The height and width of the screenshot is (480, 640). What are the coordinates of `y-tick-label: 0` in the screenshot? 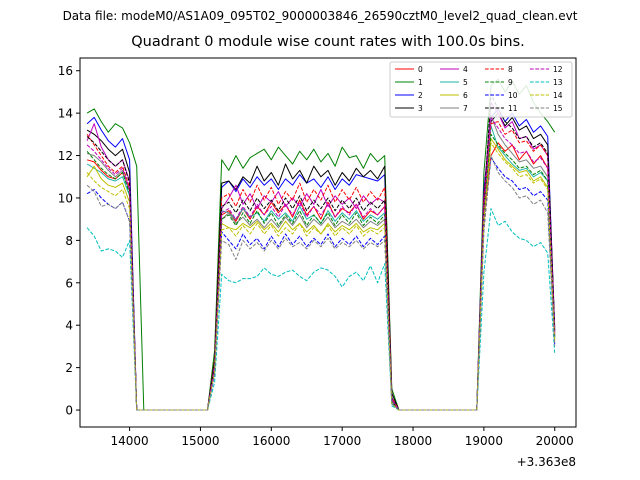 It's located at (69, 411).